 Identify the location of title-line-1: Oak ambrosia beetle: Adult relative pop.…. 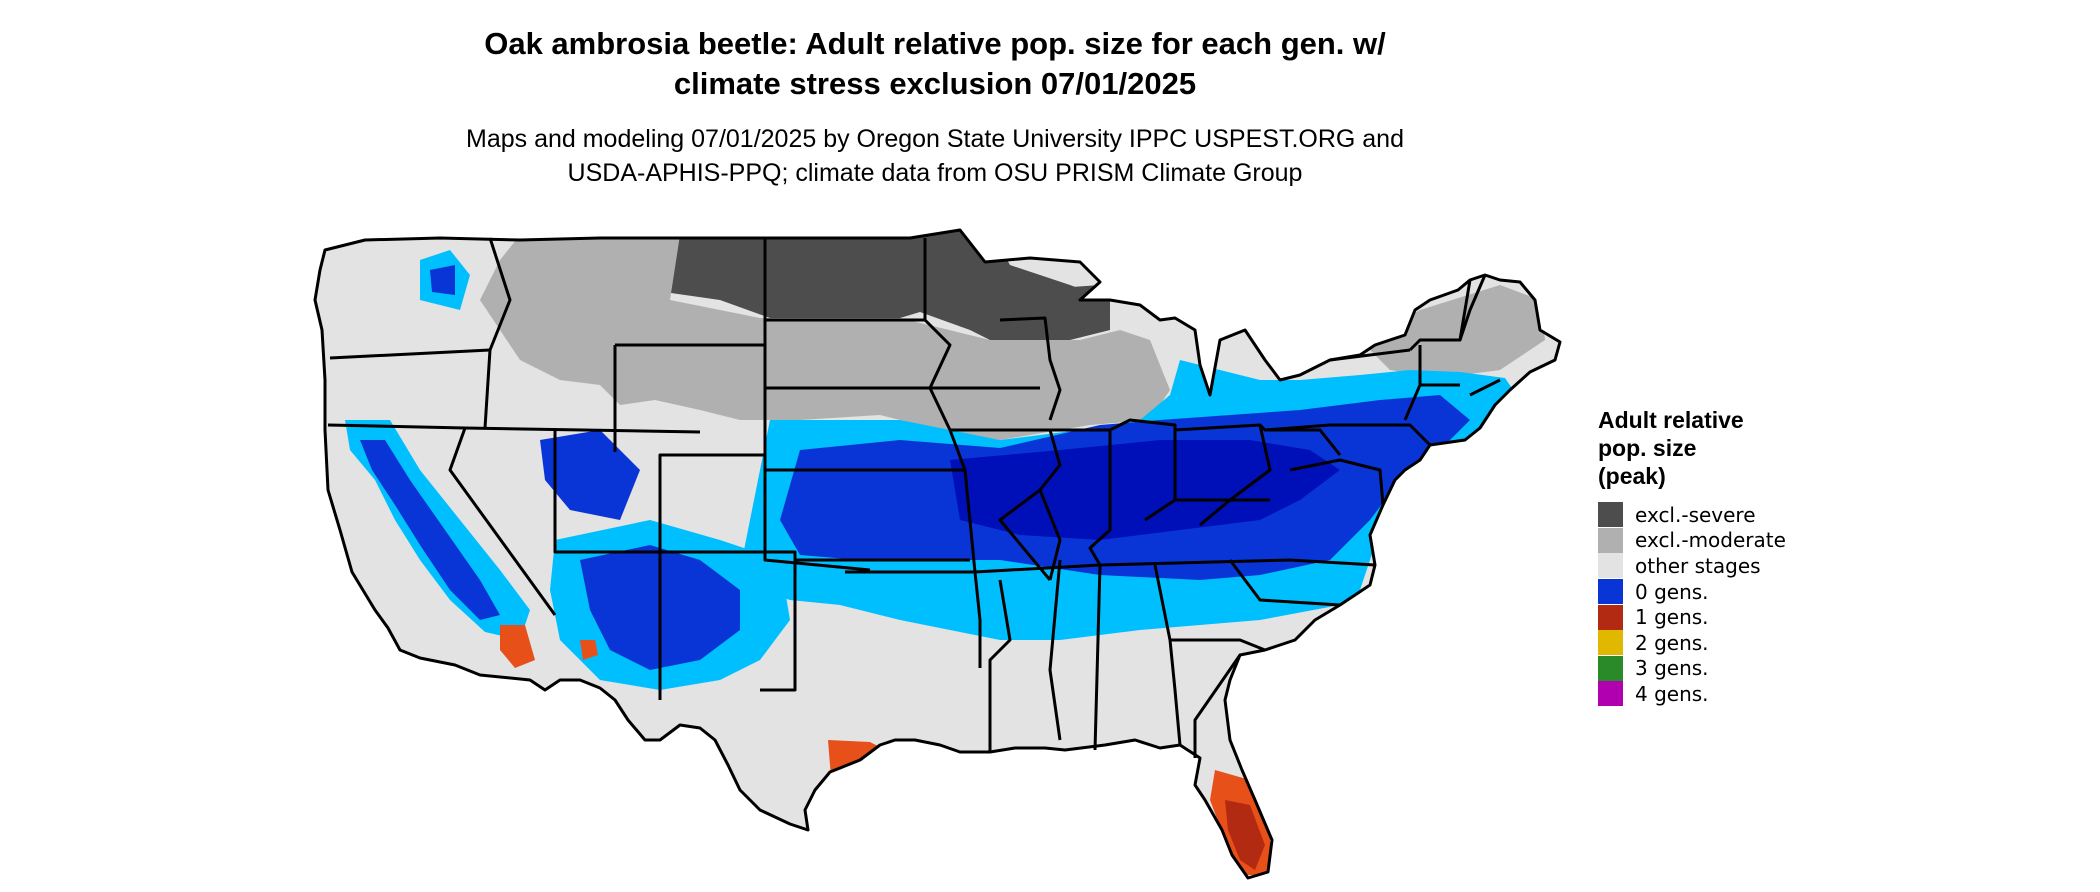
(935, 43).